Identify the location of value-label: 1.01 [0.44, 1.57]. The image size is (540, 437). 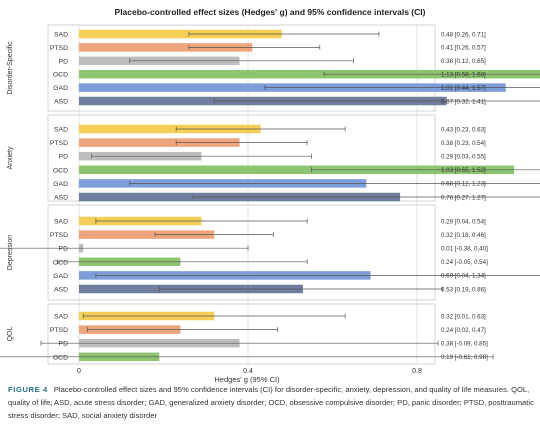
(463, 88).